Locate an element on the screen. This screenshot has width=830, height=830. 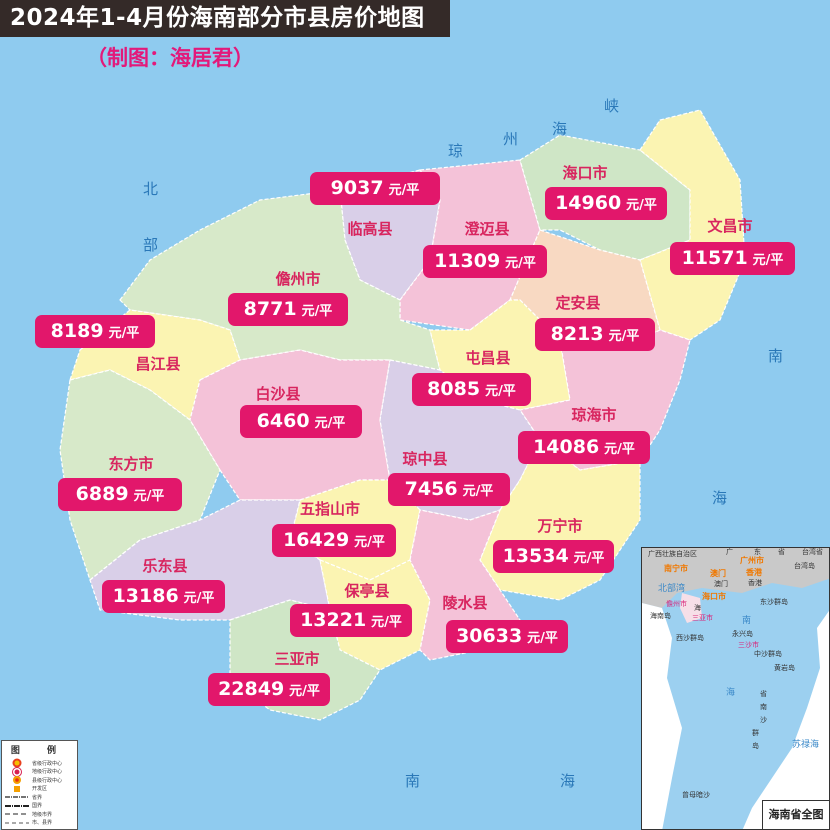
price-value: 14960 is located at coordinates (588, 203).